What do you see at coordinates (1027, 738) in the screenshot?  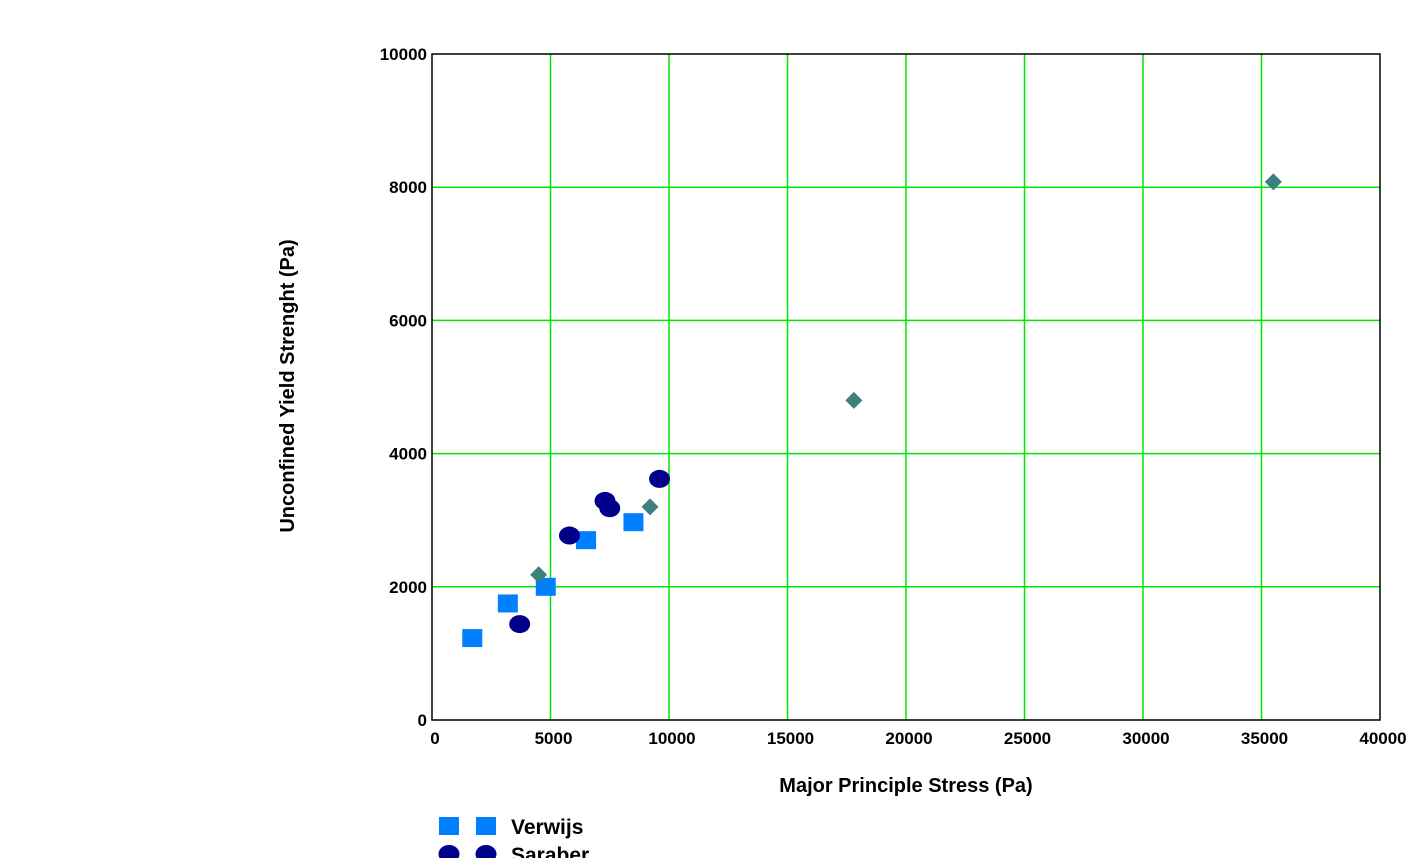 I see `x-tick-label: 25000` at bounding box center [1027, 738].